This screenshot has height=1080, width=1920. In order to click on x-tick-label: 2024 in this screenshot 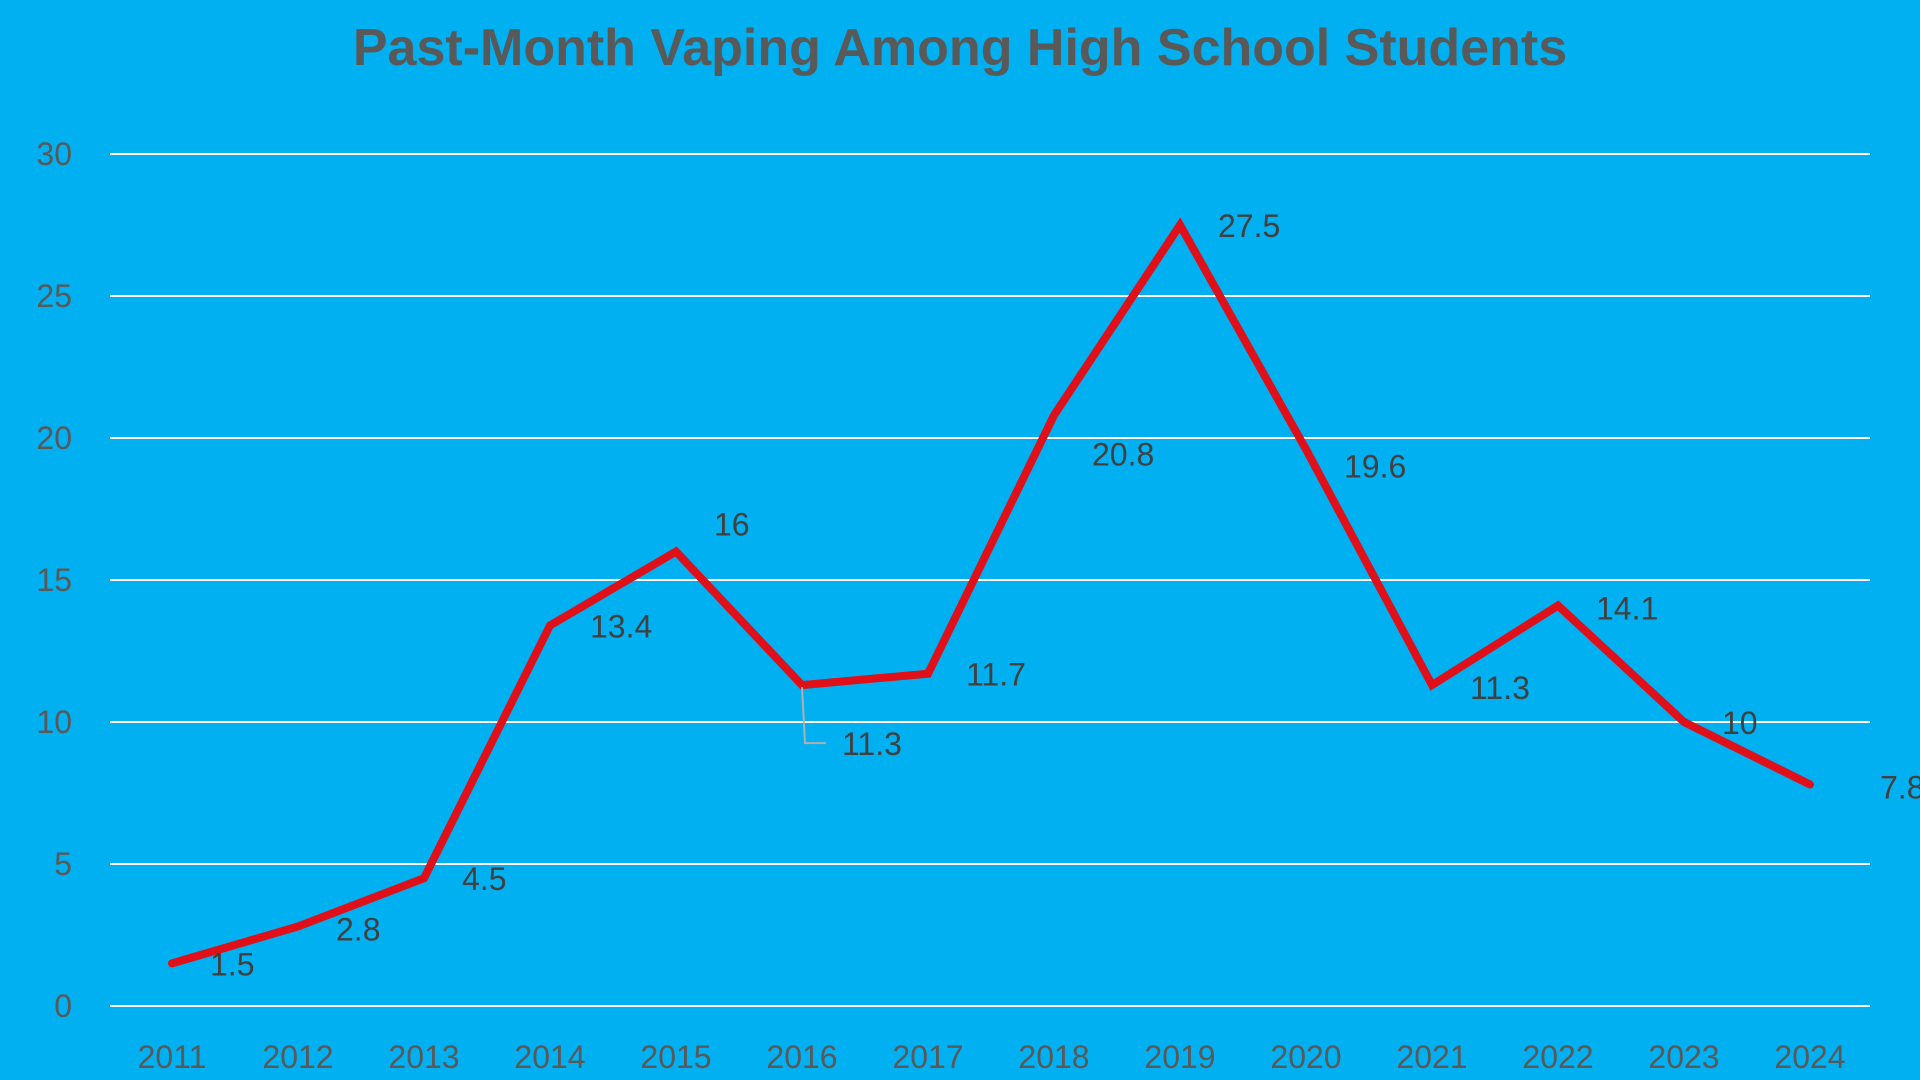, I will do `click(1809, 1057)`.